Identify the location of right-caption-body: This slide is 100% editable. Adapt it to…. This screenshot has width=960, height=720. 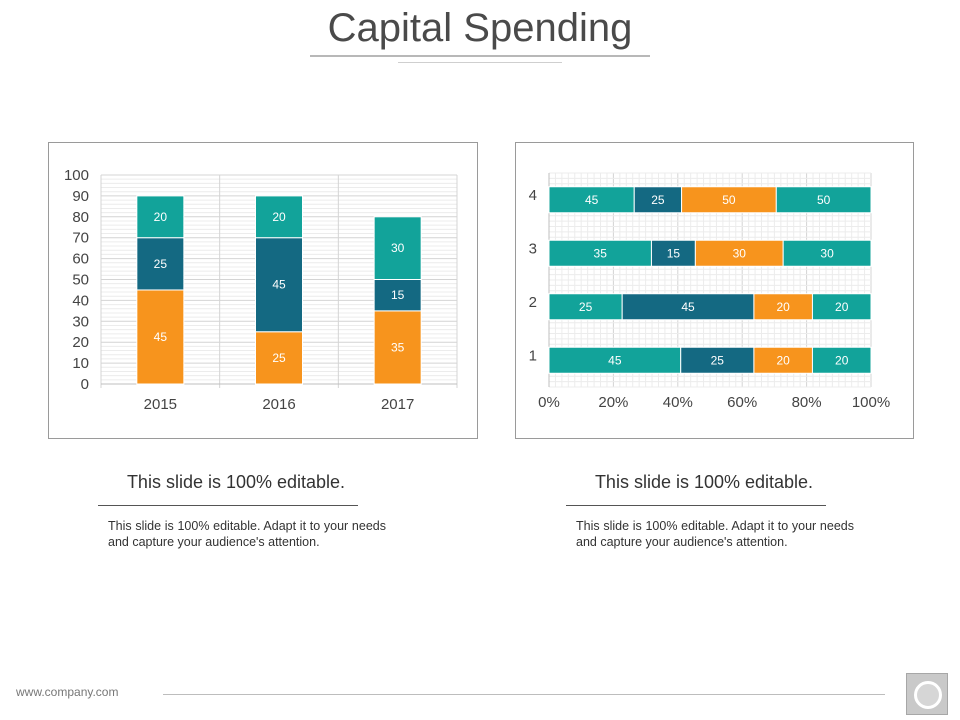
(715, 534).